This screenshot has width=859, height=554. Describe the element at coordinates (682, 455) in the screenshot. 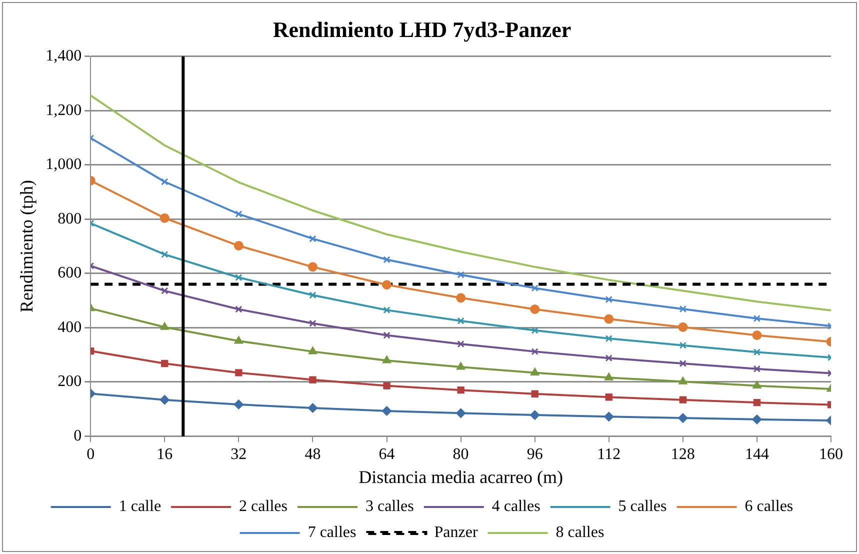

I see `x-tick-label: 128` at that location.